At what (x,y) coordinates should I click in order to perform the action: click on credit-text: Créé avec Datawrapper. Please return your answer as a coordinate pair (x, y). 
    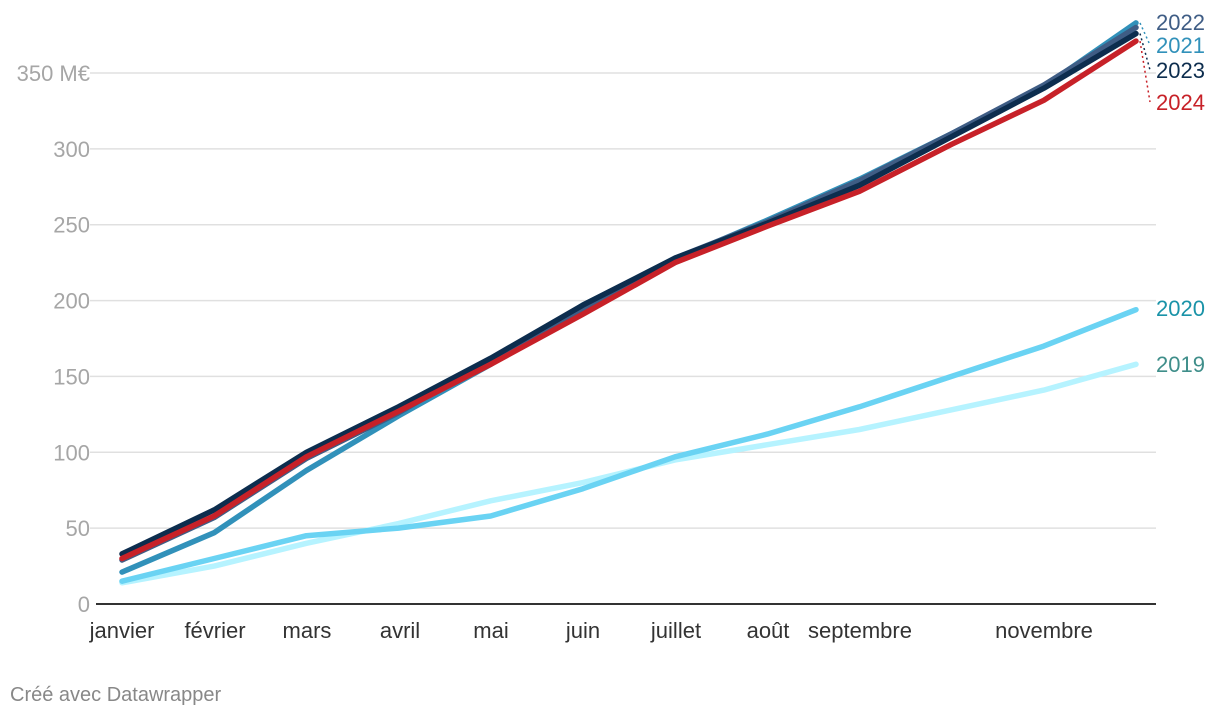
    Looking at the image, I should click on (116, 695).